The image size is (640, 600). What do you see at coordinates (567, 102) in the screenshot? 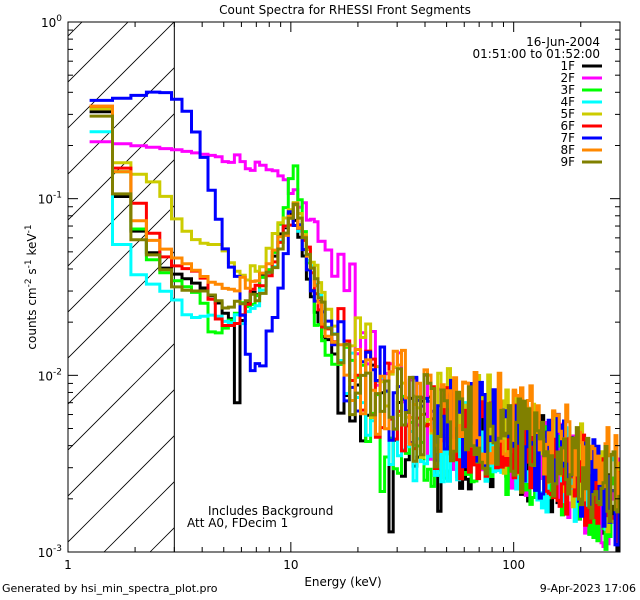
I see `legend-label-4F: 4F` at bounding box center [567, 102].